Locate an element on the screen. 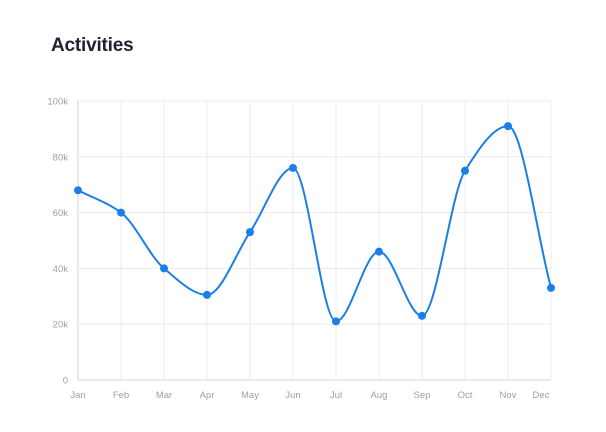 This screenshot has width=606, height=432. y-tick-label: 60k is located at coordinates (61, 213).